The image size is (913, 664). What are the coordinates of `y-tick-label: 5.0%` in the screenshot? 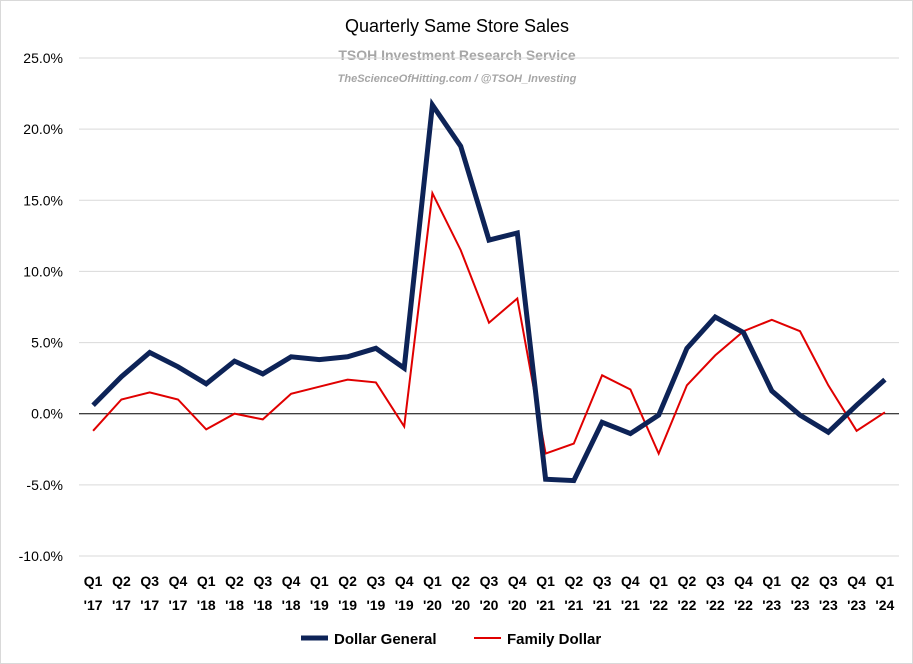 It's located at (47, 343).